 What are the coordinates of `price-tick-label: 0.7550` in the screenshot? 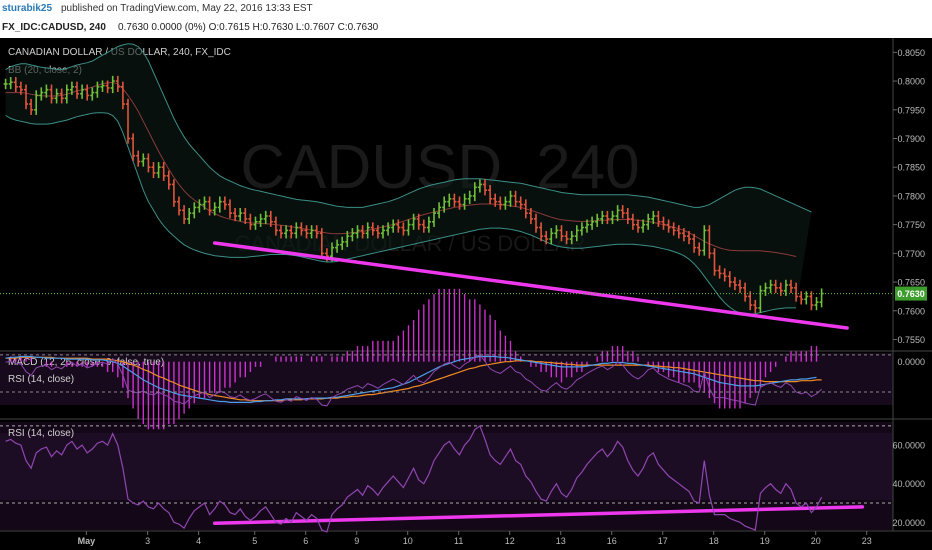 It's located at (911, 340).